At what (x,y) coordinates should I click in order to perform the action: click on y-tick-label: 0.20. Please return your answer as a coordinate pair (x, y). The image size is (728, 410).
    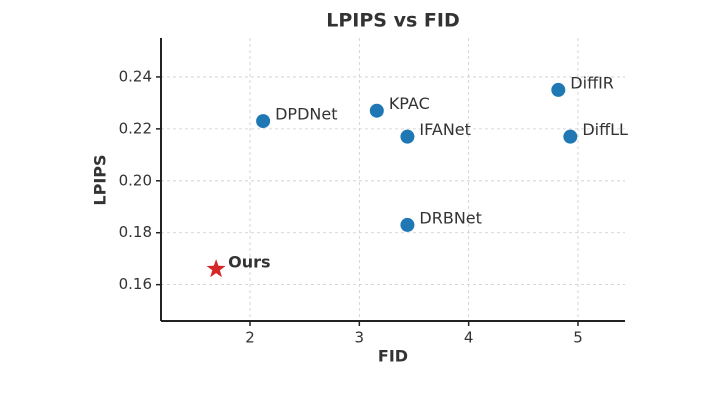
    Looking at the image, I should click on (135, 180).